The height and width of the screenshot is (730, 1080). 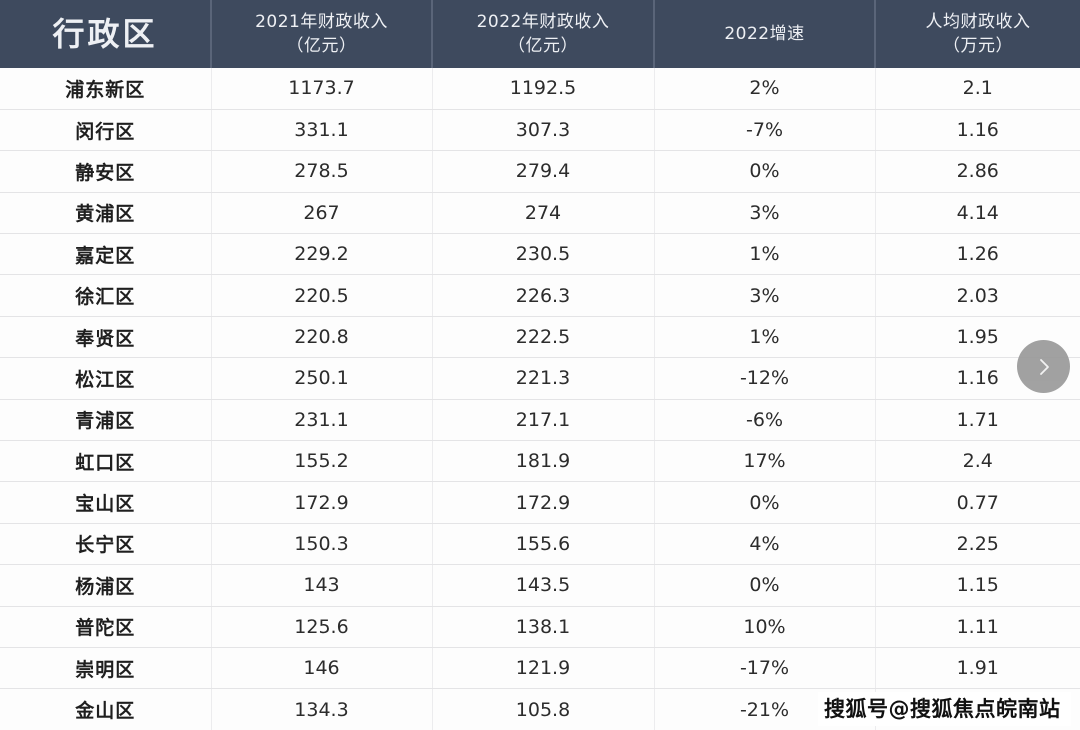 I want to click on cell-district: 金山区, so click(x=106, y=709).